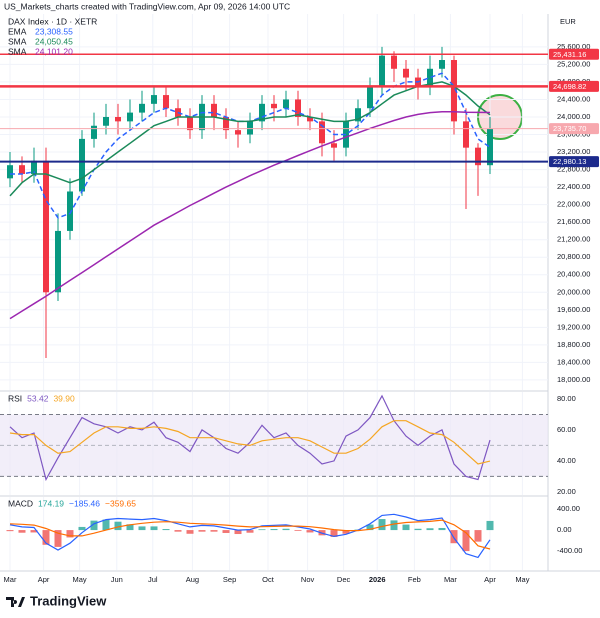  I want to click on y-tick-label: 40.00, so click(566, 460).